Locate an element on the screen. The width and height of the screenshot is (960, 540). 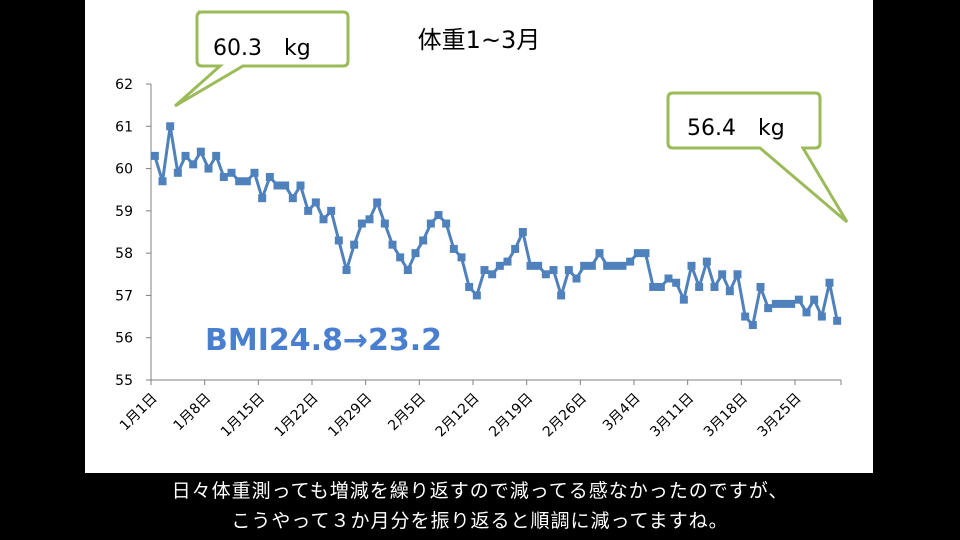
x-tick-label: 1月8日 is located at coordinates (193, 412).